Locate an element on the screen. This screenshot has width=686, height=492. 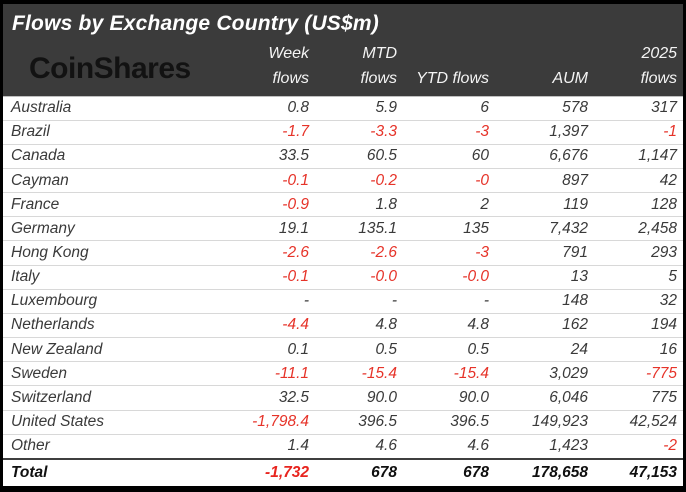
value-cell: 128 is located at coordinates (638, 205).